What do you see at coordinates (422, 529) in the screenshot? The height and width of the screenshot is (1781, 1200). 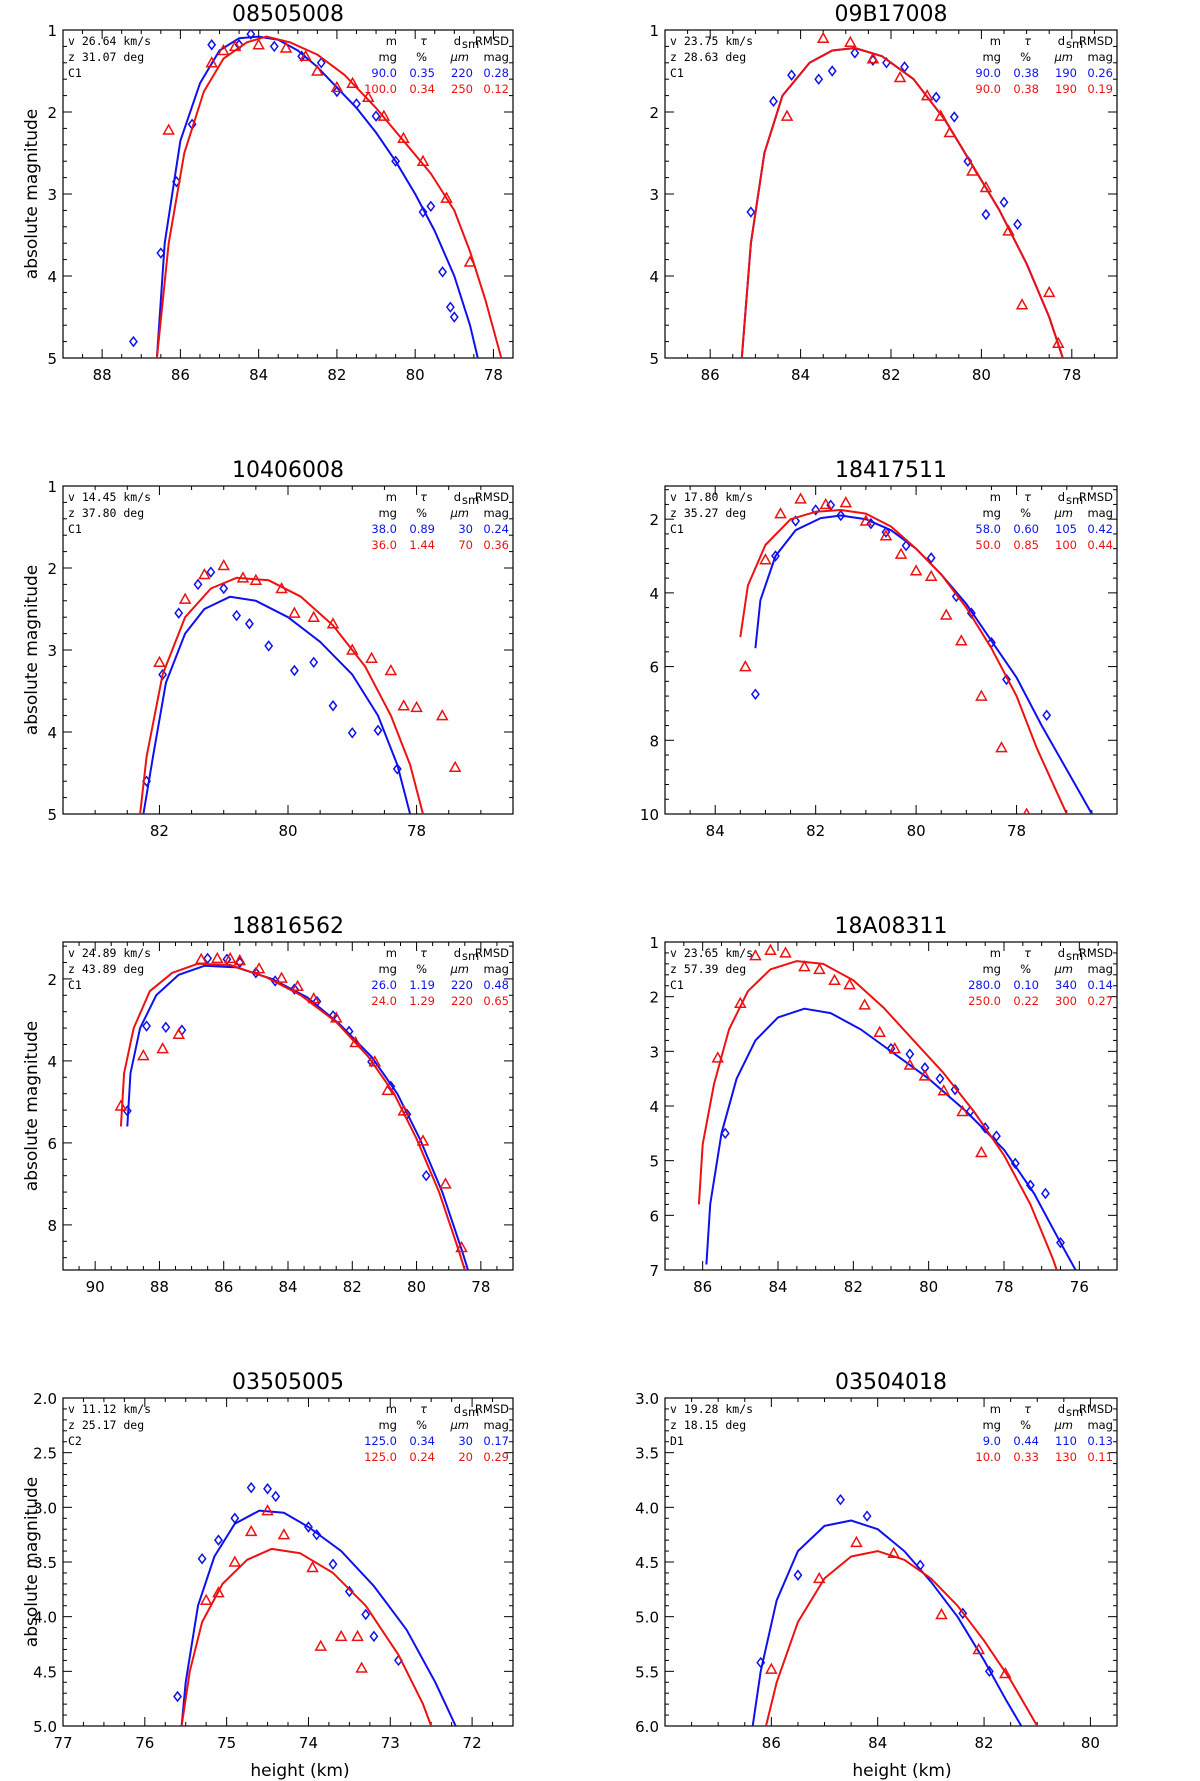 I see `param-value: 0.89` at bounding box center [422, 529].